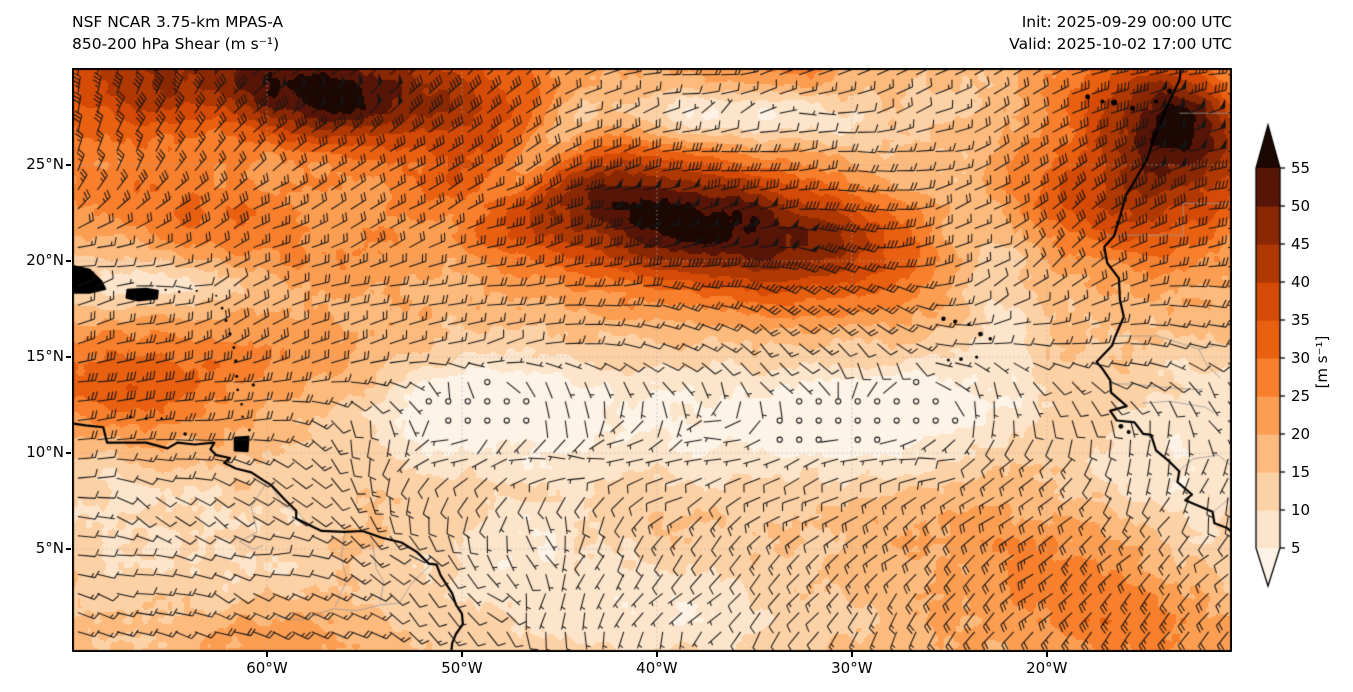 This screenshot has width=1353, height=692. What do you see at coordinates (1047, 668) in the screenshot?
I see `x-tick-label: 20°W` at bounding box center [1047, 668].